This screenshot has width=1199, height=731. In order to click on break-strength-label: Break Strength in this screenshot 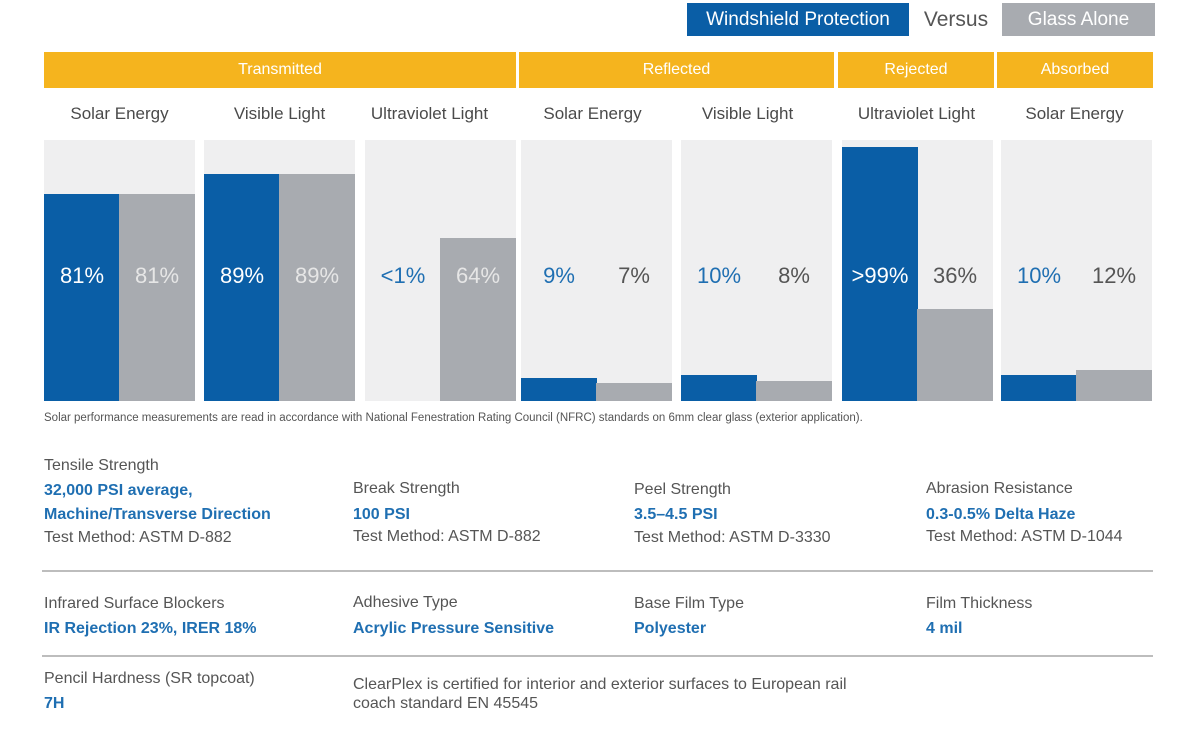, I will do `click(406, 488)`.